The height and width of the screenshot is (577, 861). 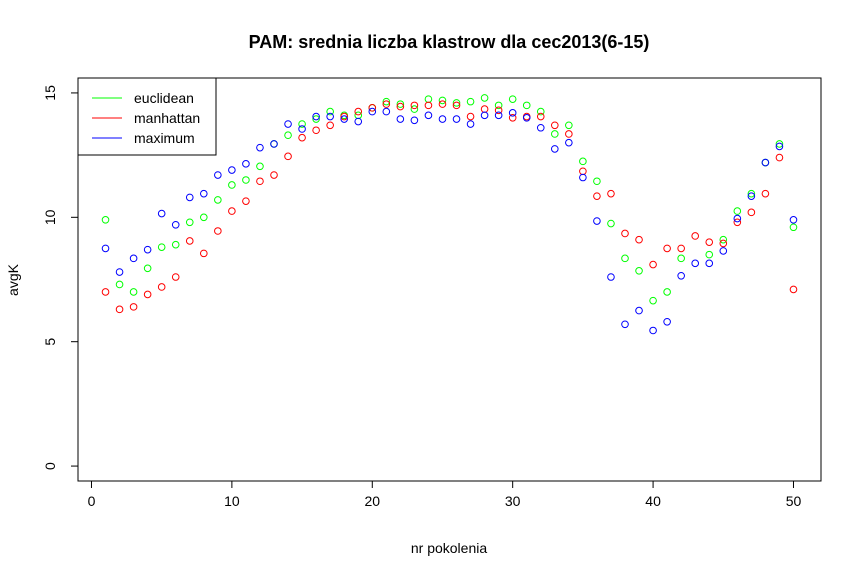 What do you see at coordinates (794, 501) in the screenshot?
I see `x-tick-label: 50` at bounding box center [794, 501].